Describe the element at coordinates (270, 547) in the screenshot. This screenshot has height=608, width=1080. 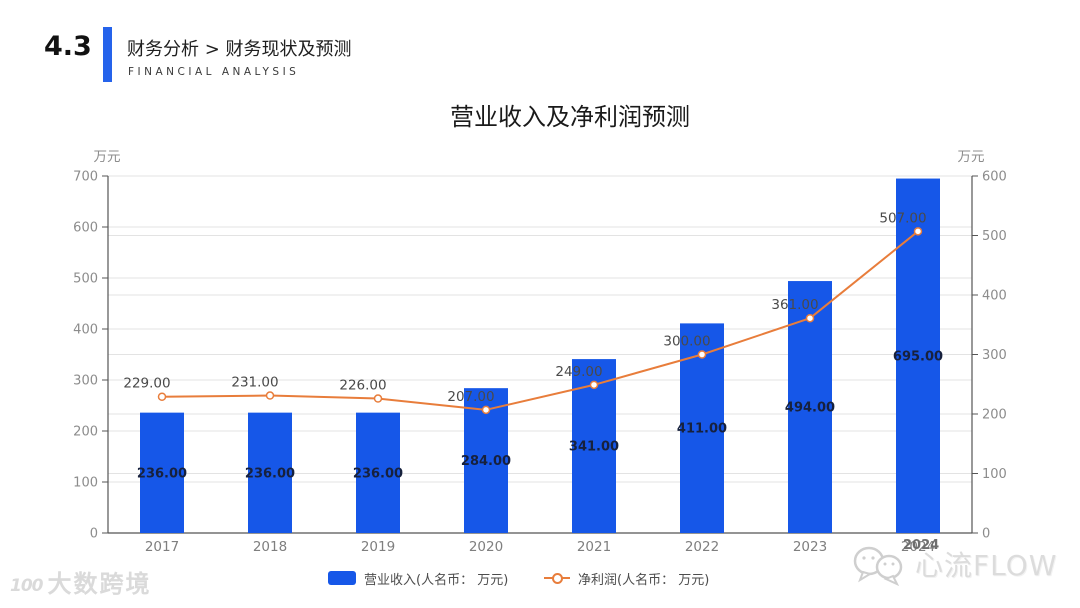
I see `x-axis-label-2018: 2018` at that location.